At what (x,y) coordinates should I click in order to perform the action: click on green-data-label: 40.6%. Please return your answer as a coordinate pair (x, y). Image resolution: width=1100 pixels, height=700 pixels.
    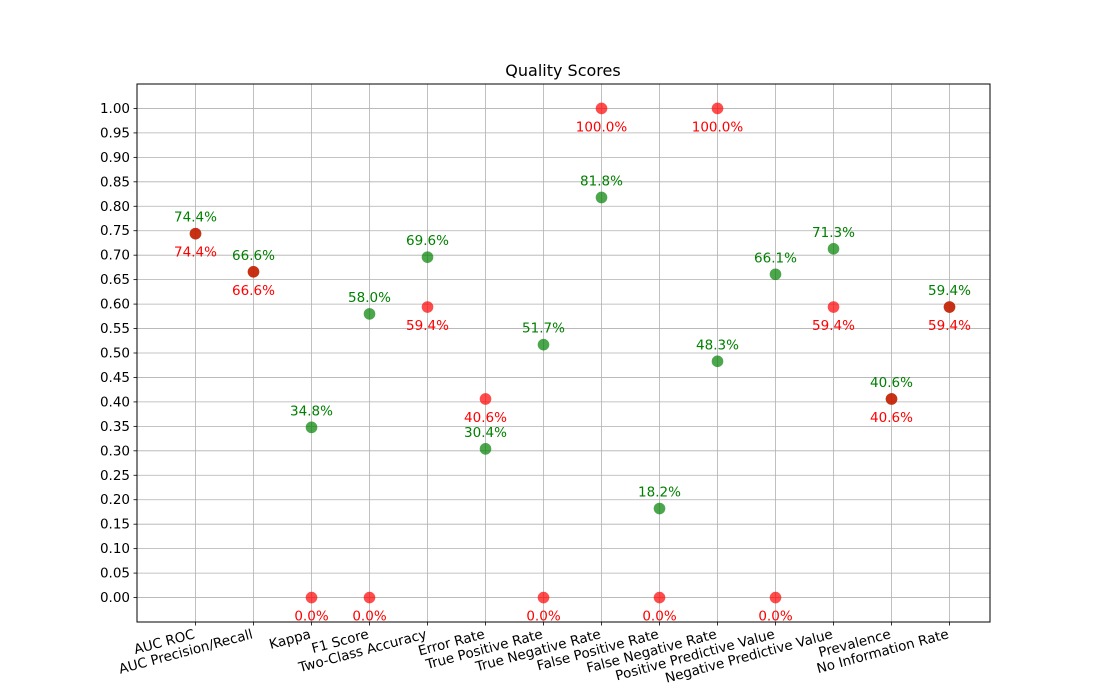
    Looking at the image, I should click on (891, 383).